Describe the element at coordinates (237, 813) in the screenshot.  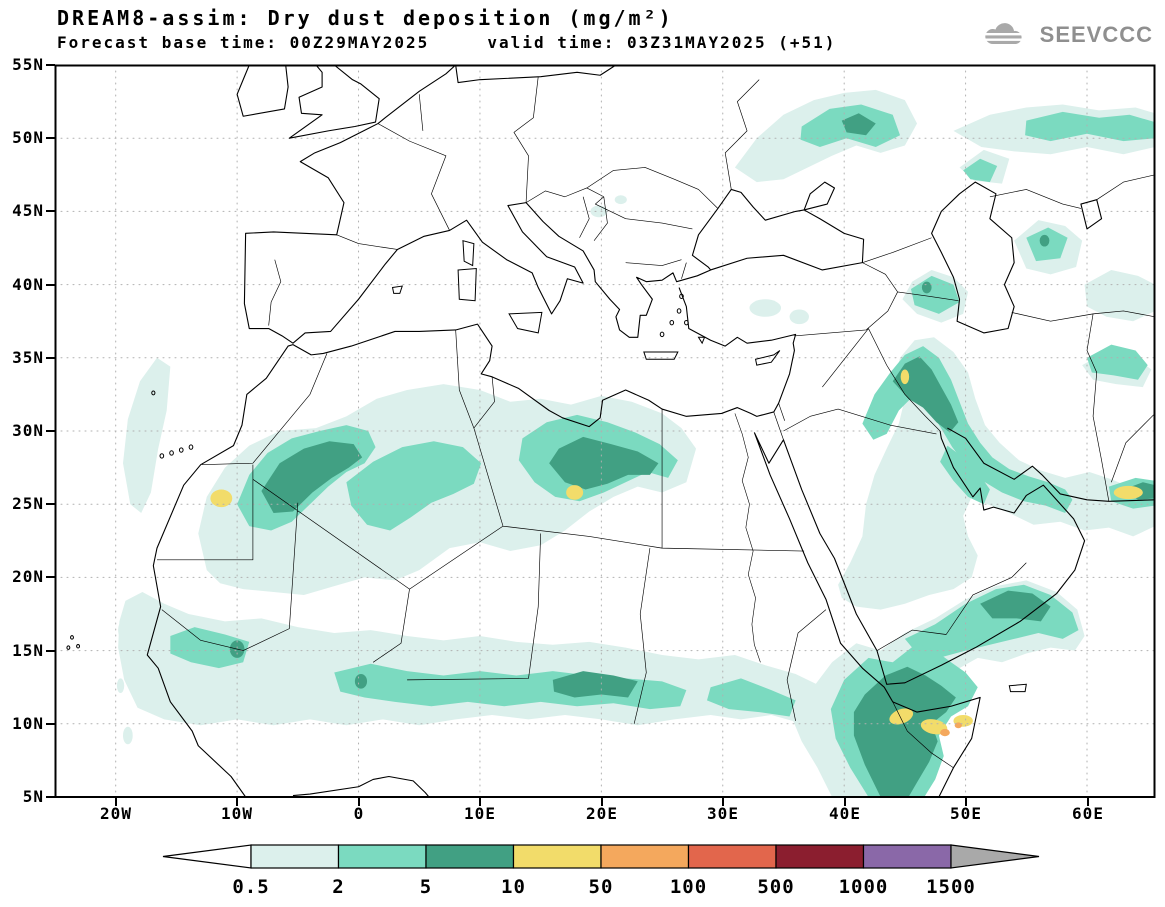
I see `lon-tick-label: 10W` at that location.